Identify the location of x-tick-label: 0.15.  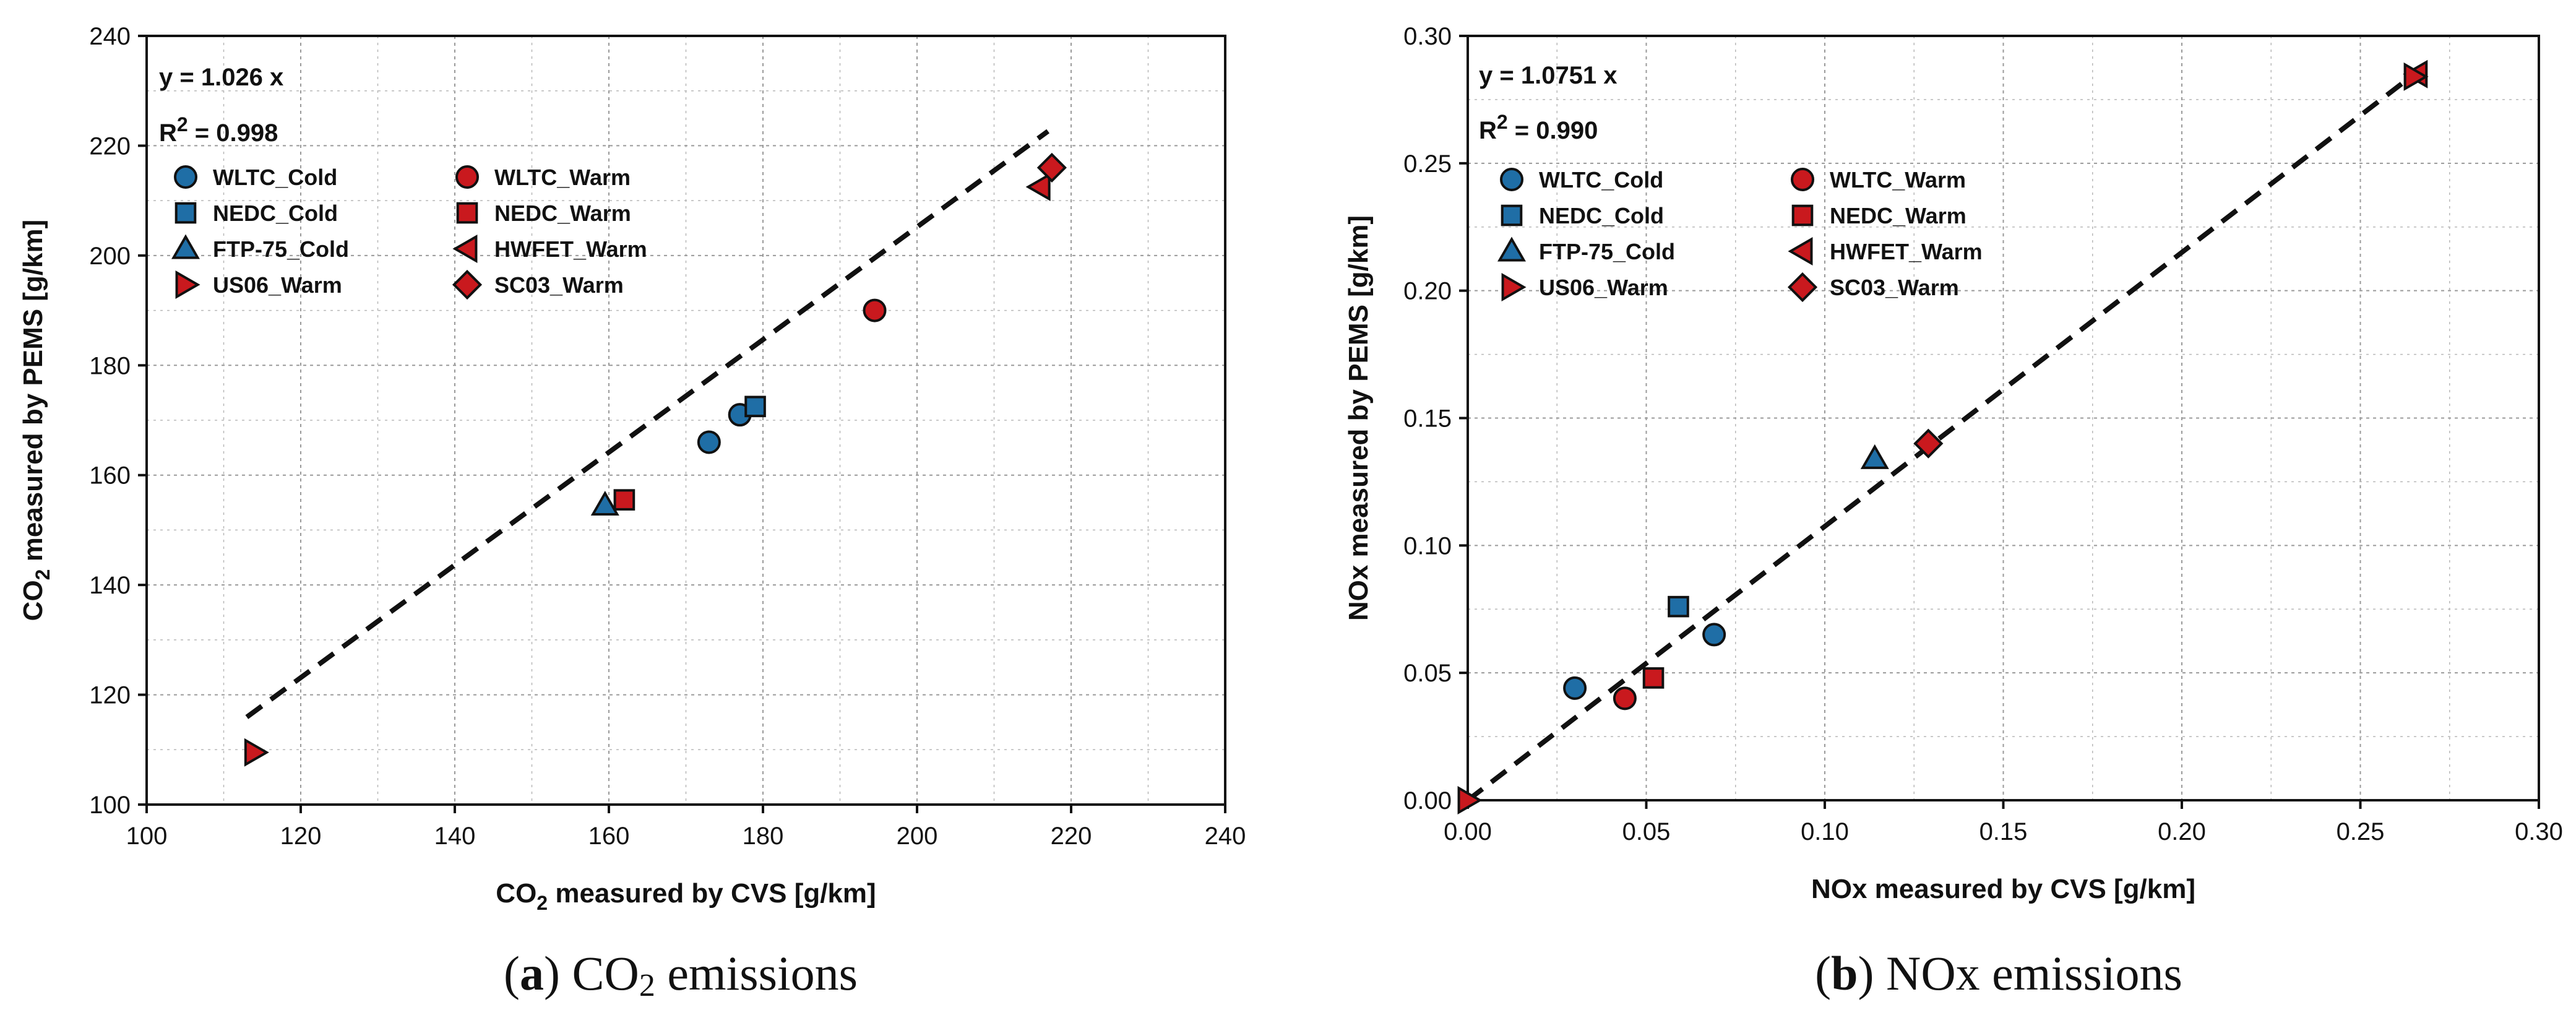
(2003, 831).